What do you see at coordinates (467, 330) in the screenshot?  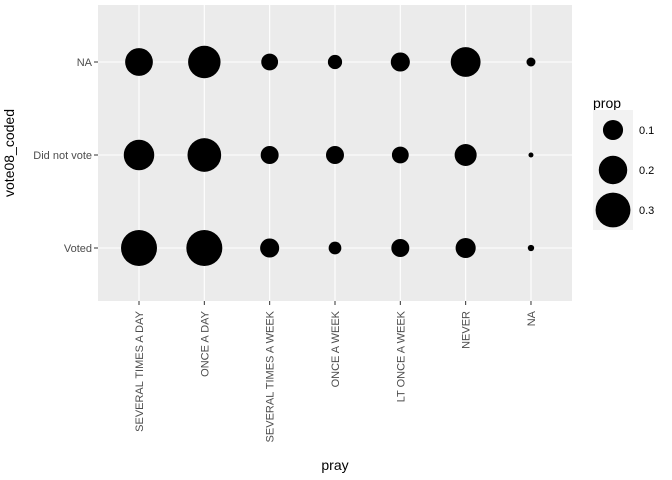 I see `x-tick-label: NEVER` at bounding box center [467, 330].